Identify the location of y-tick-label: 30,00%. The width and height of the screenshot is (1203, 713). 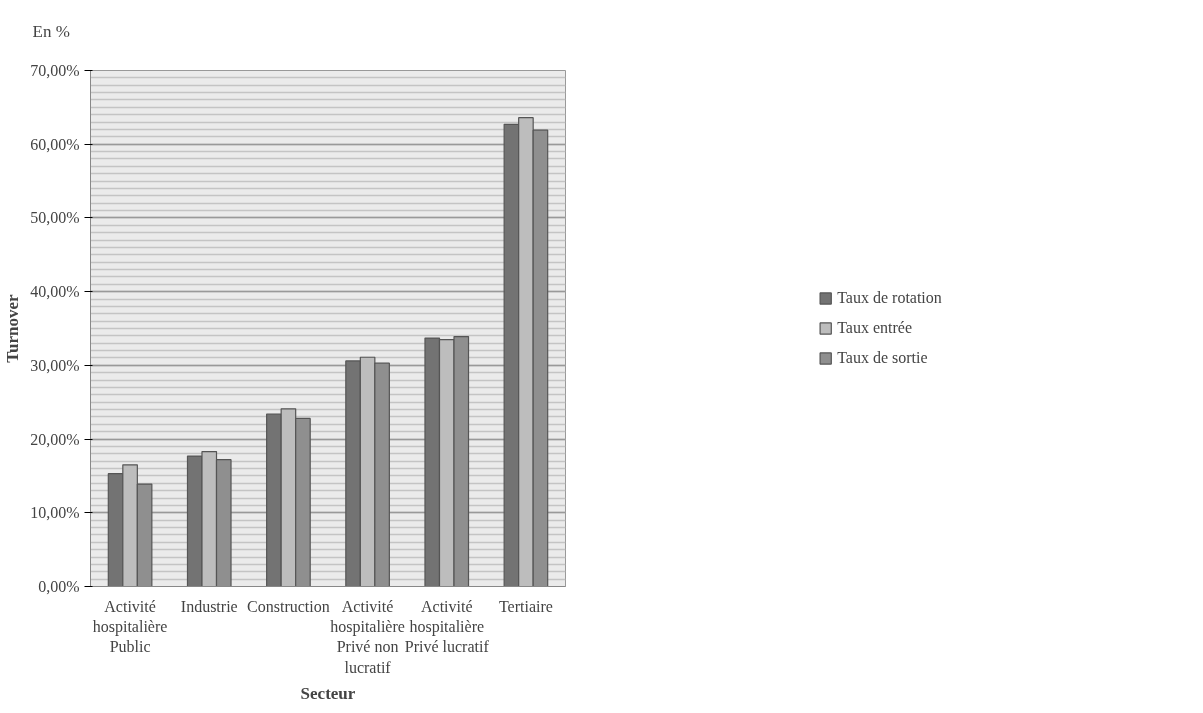
(55, 365).